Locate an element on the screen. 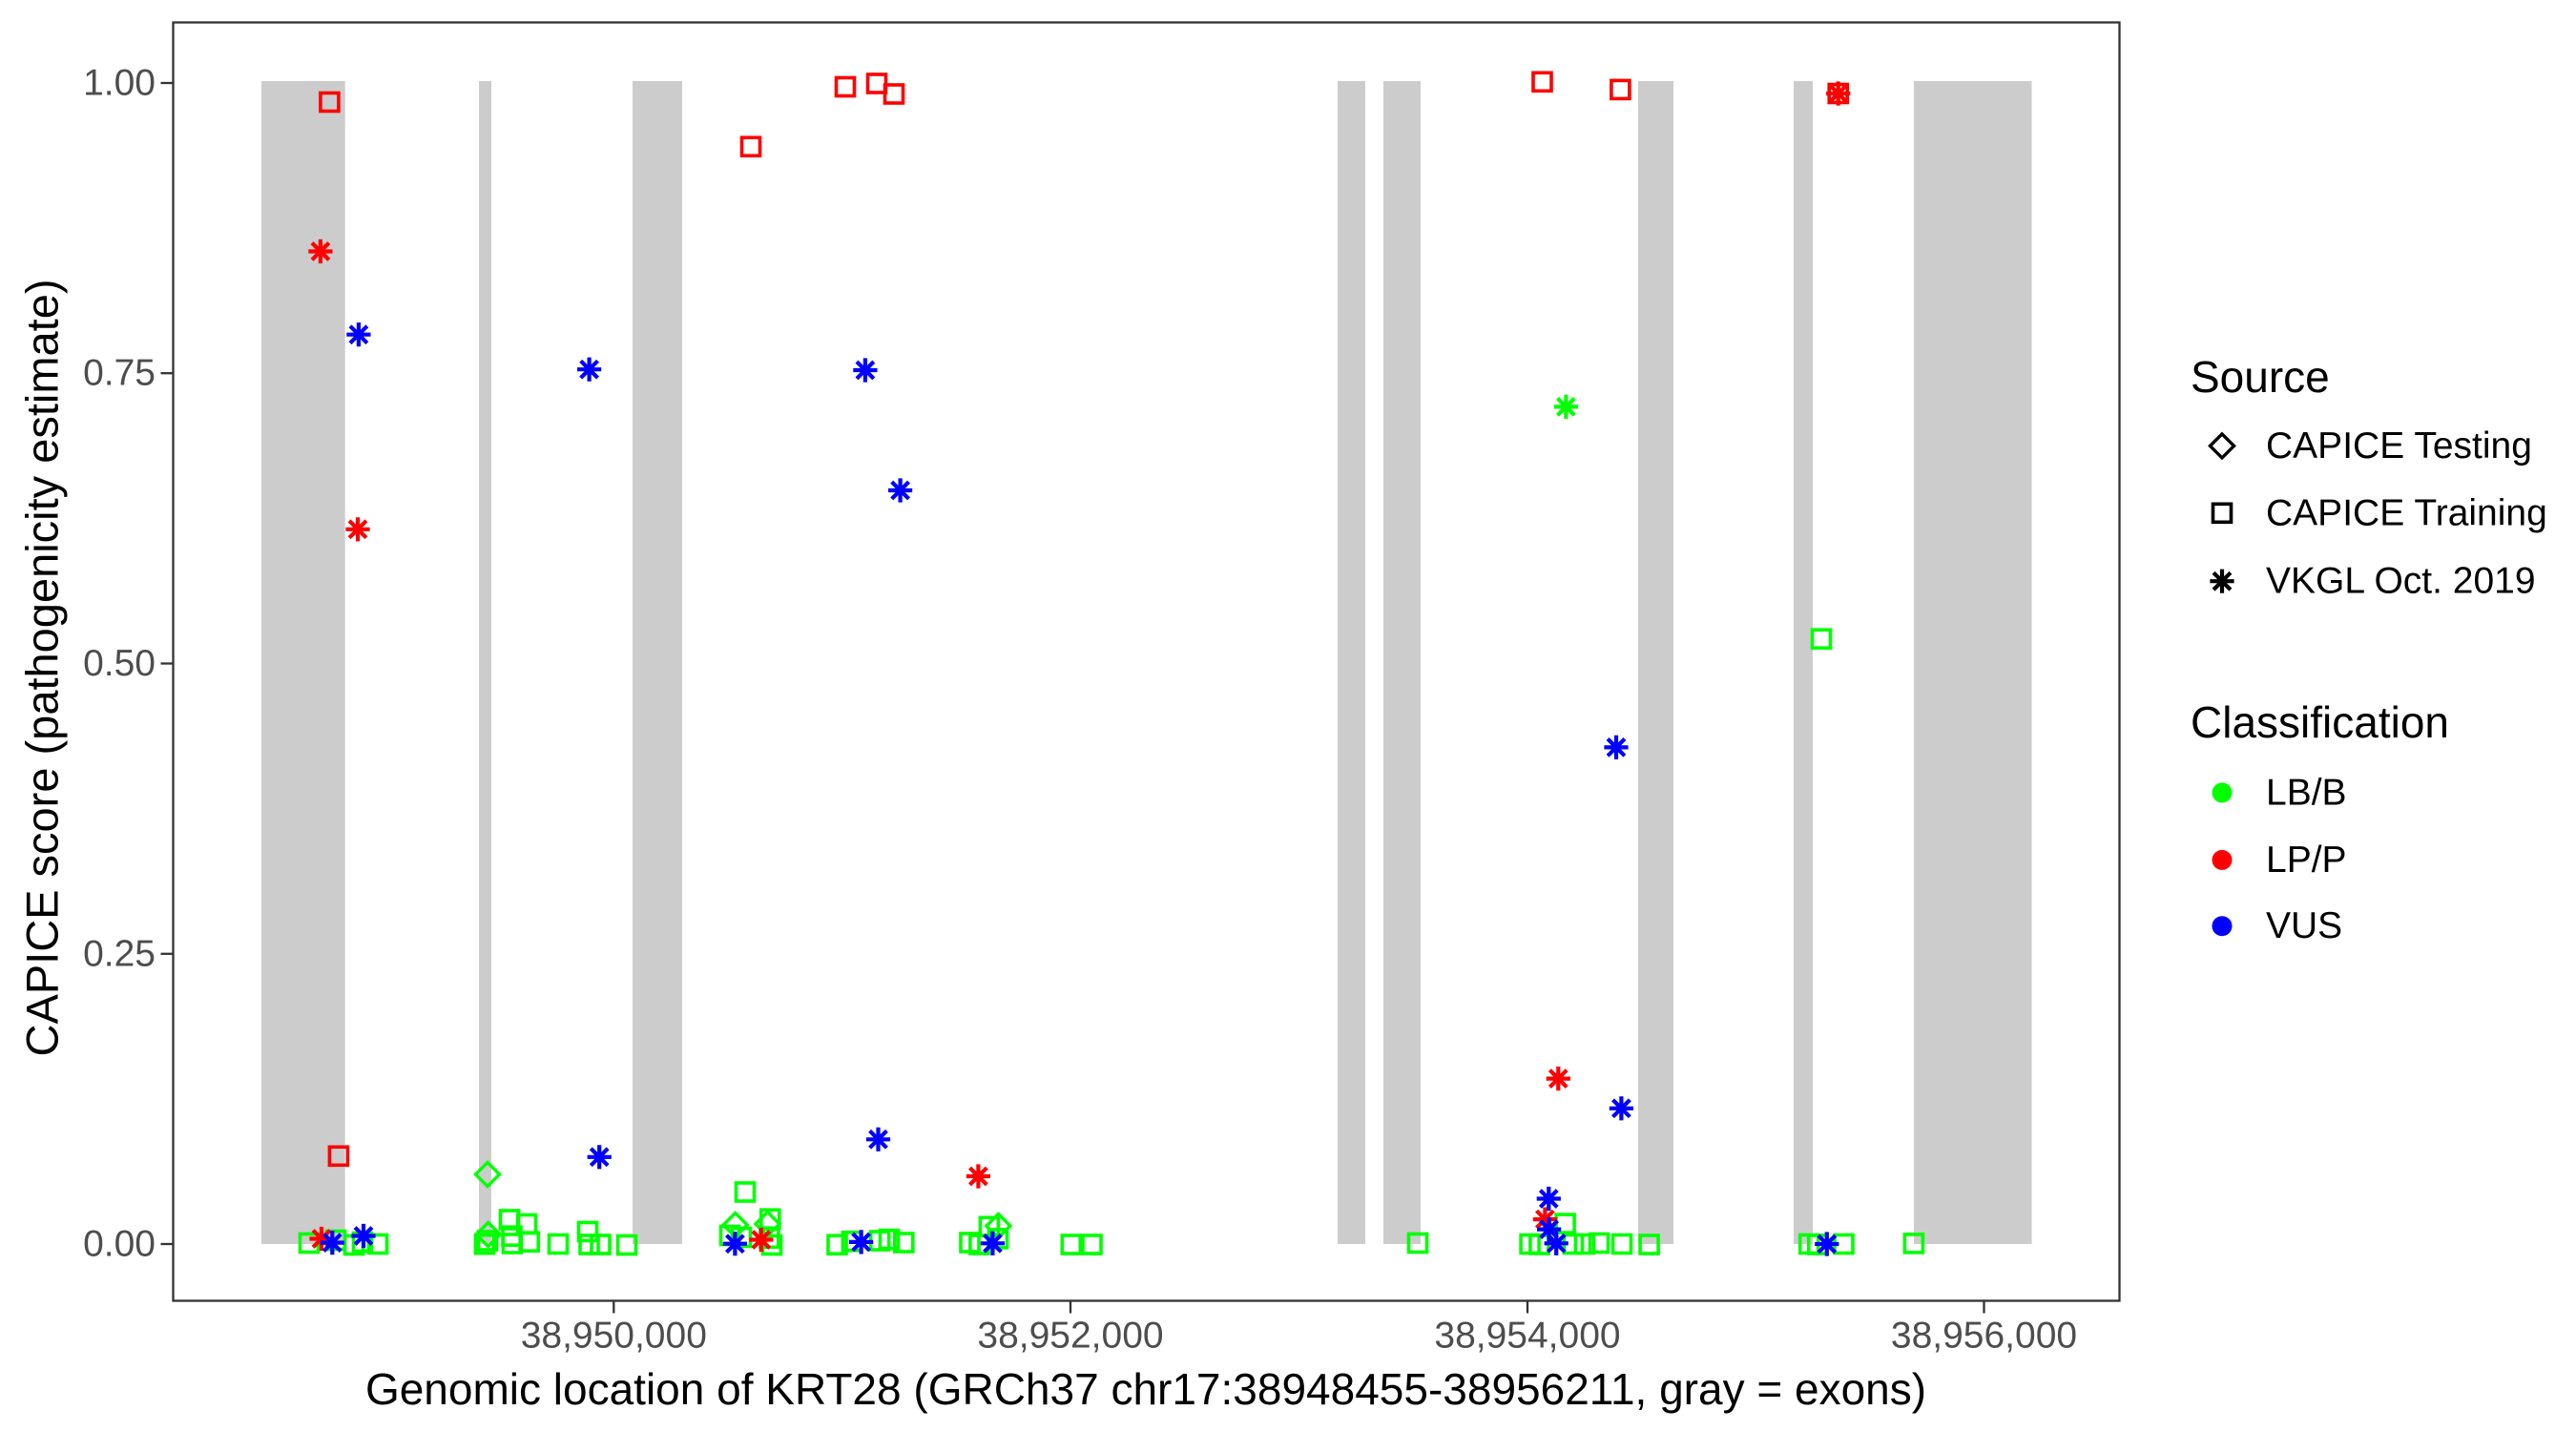 The height and width of the screenshot is (1431, 2576). svg-text:CAPICE score (pathogenicity es: CAPICE score (pathogenicity estimate) is located at coordinates (42, 668).